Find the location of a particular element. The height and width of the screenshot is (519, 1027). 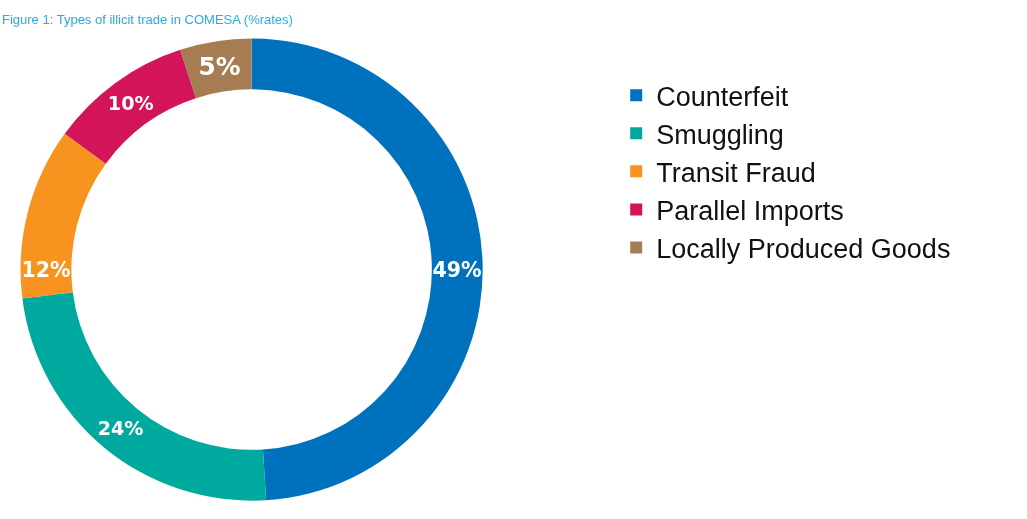

legend-label: Transit Fraud is located at coordinates (736, 172).